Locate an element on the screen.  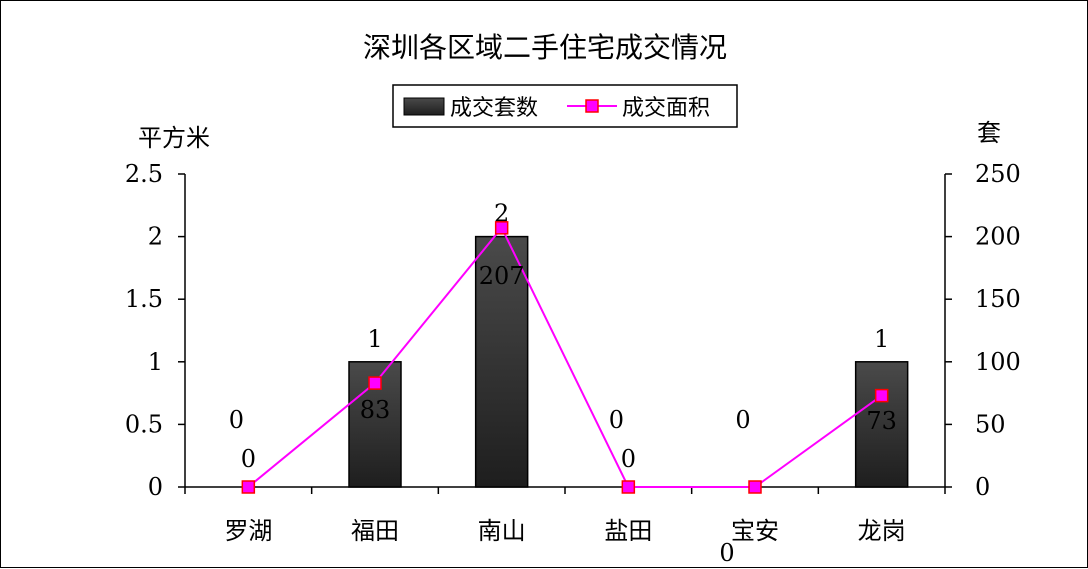
line-data-label: 83 is located at coordinates (375, 410).